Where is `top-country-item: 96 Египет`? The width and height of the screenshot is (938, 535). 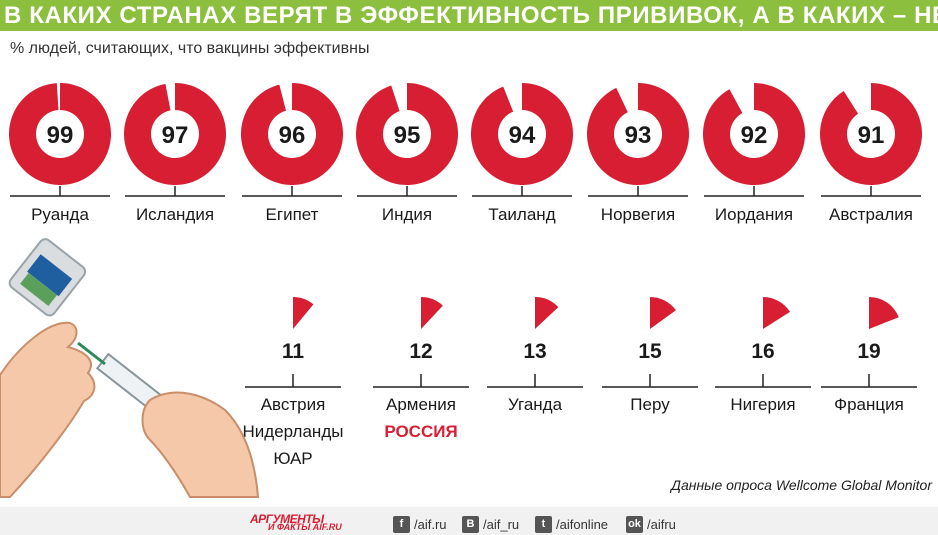 top-country-item: 96 Египет is located at coordinates (291, 153).